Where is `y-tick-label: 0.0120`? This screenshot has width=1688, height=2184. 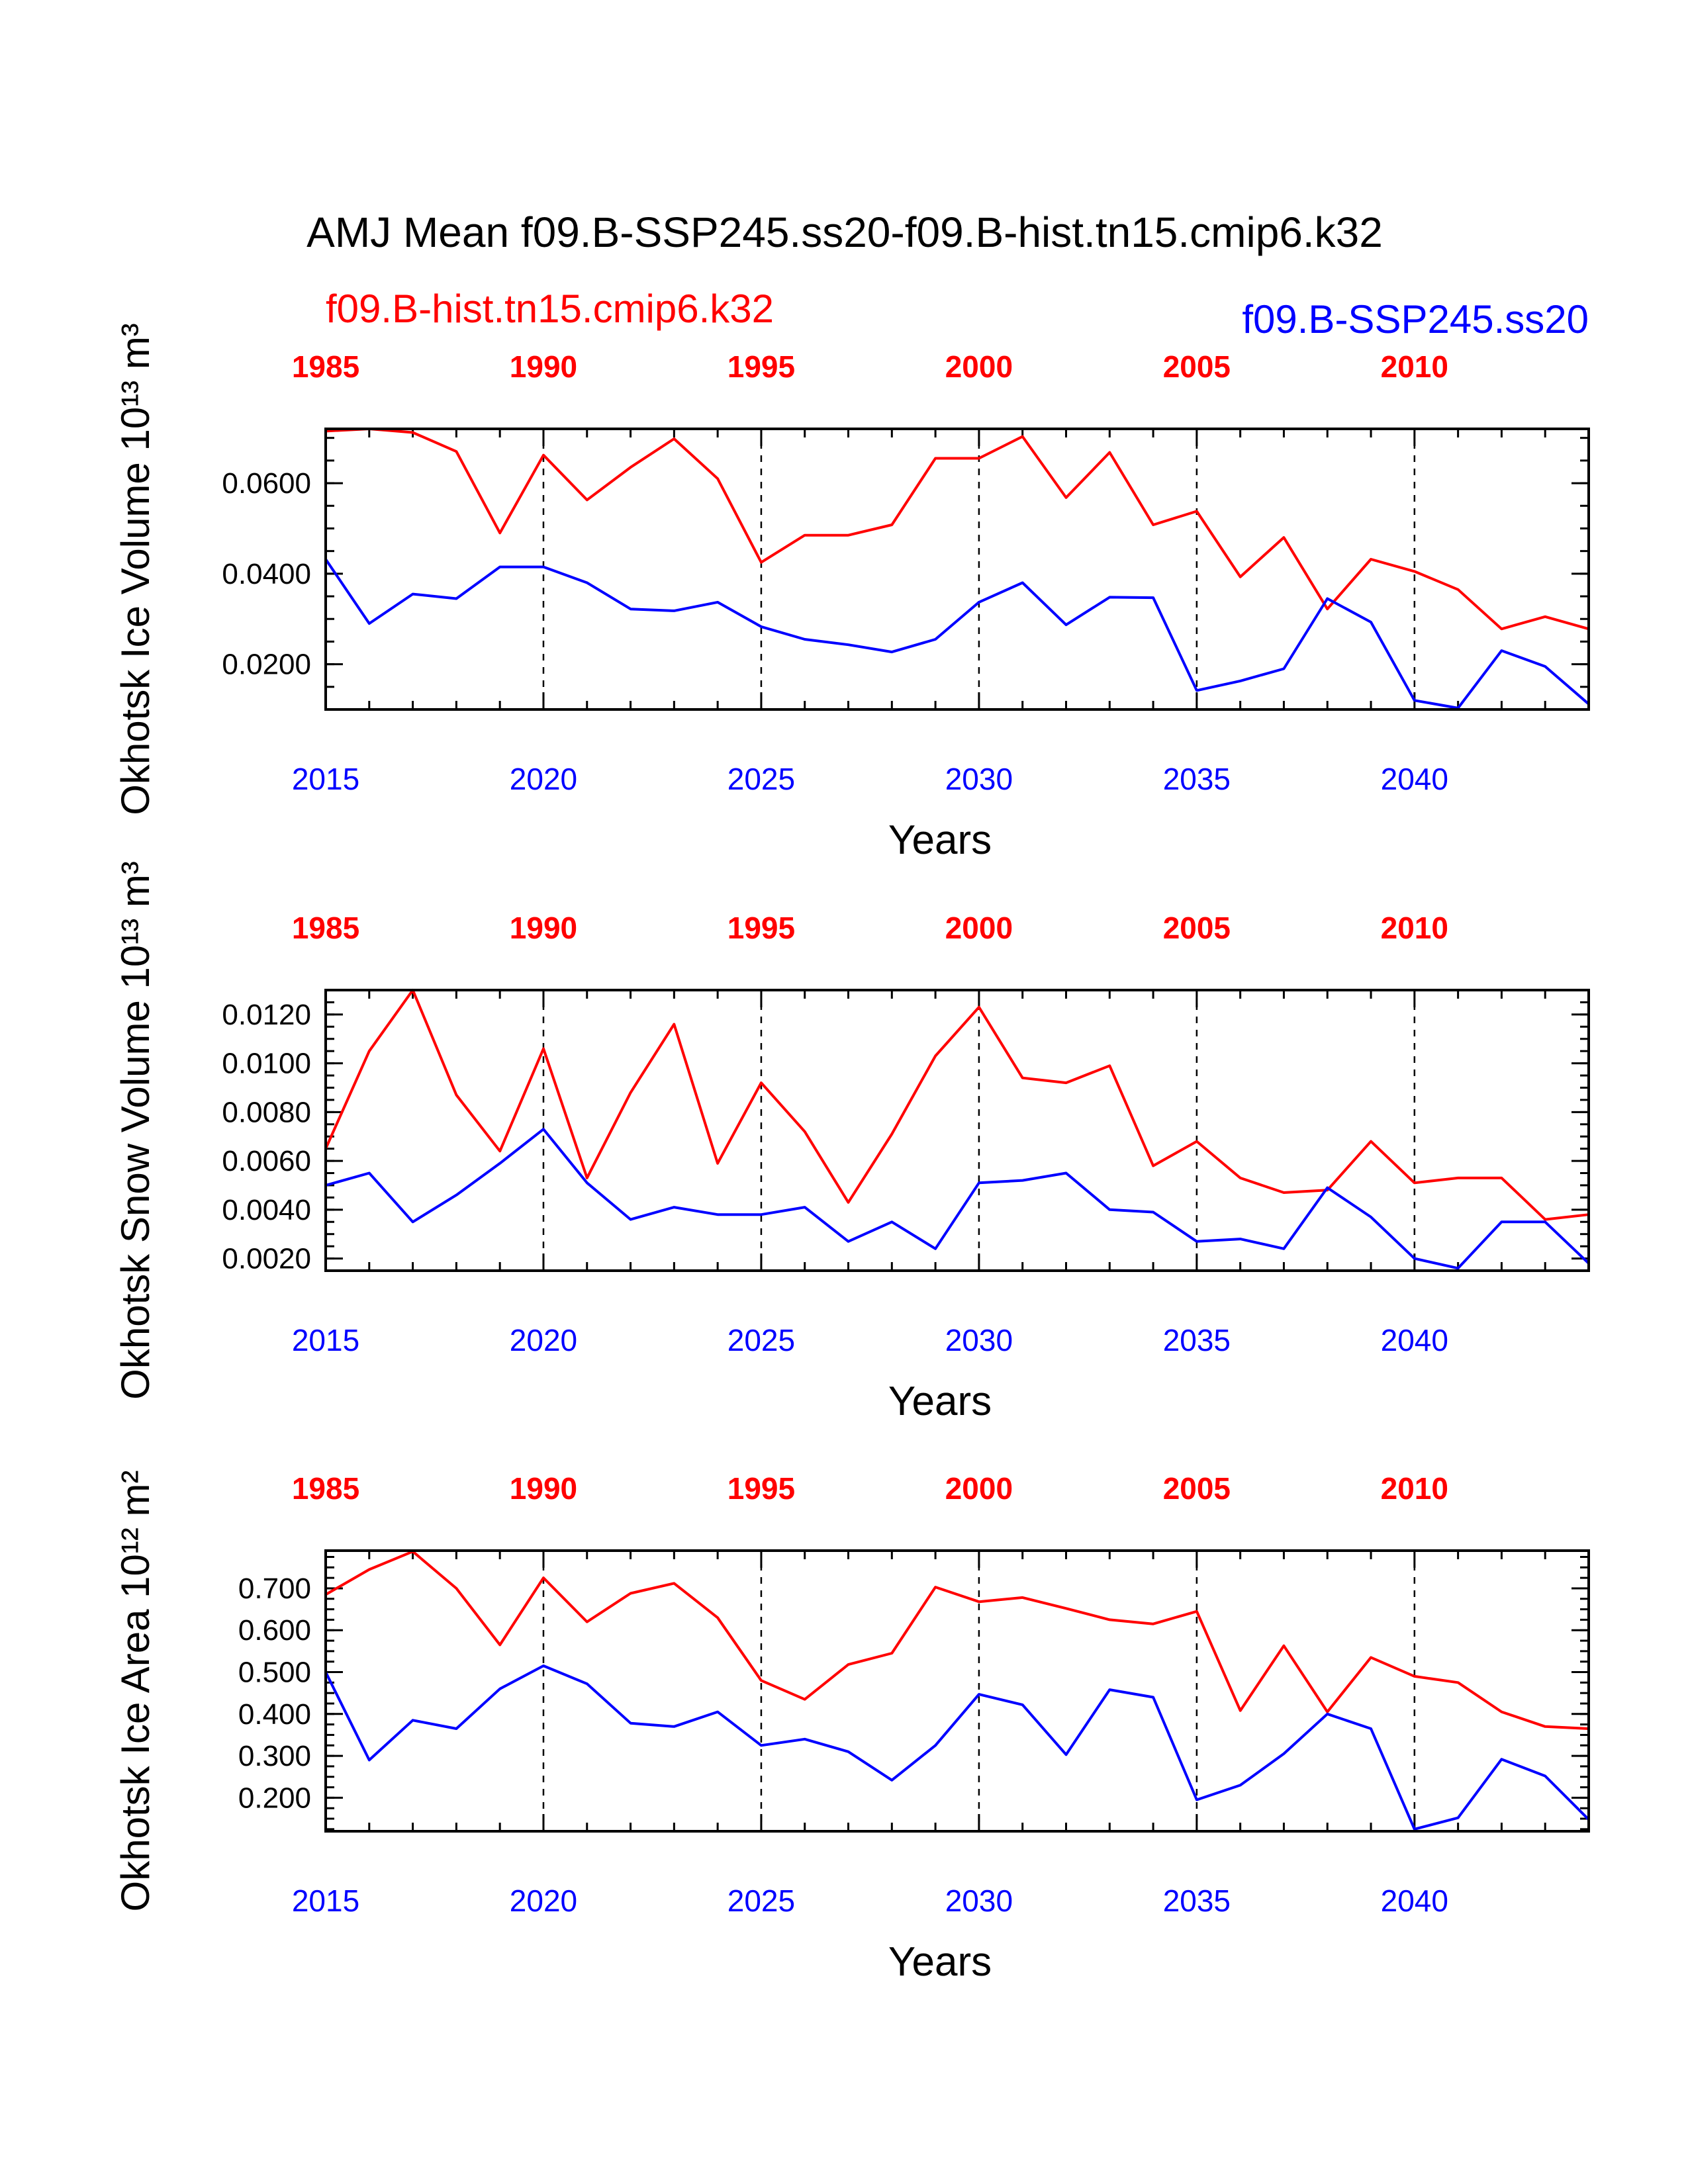
y-tick-label: 0.0120 is located at coordinates (266, 1015).